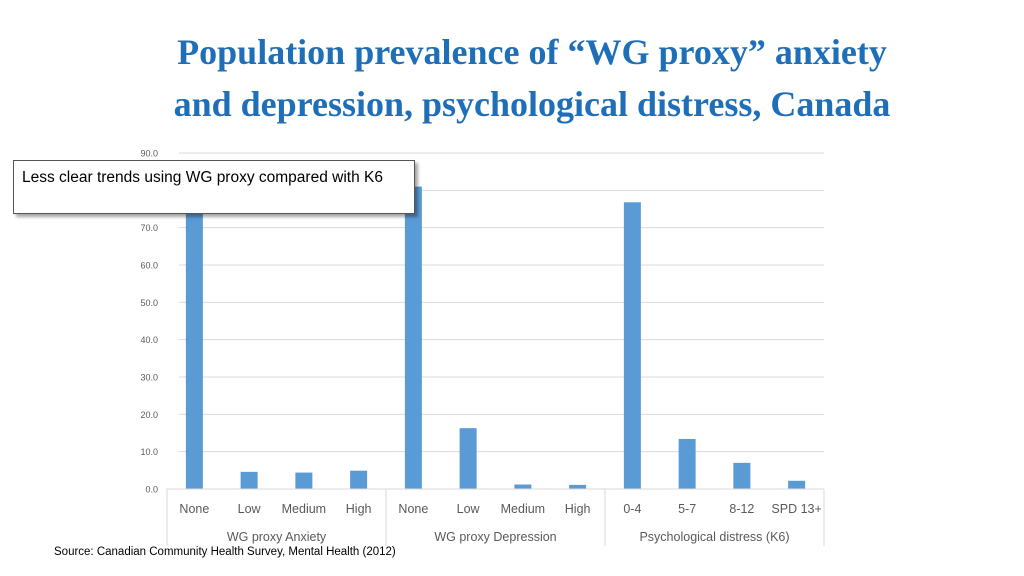 This screenshot has height=576, width=1024. I want to click on y-tick-label: 90.0, so click(149, 154).